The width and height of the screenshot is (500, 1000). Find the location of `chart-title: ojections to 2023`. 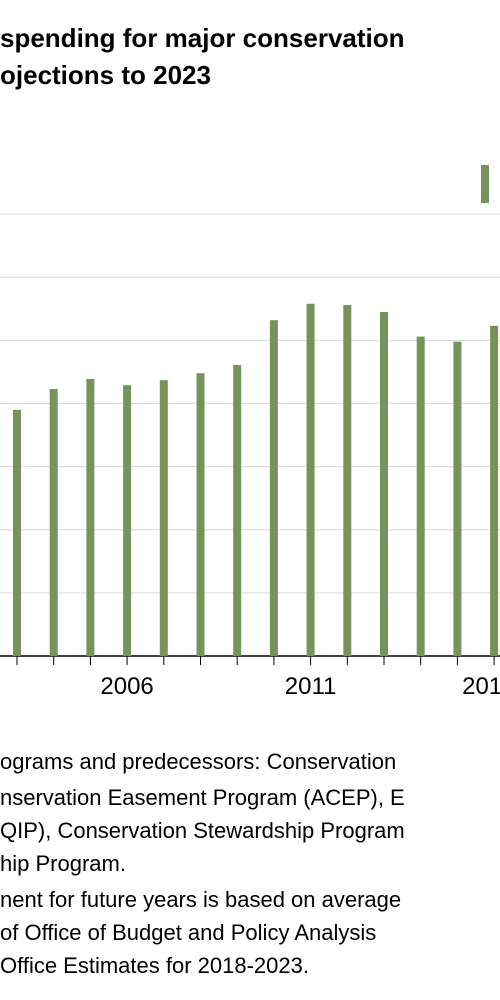

chart-title: ojections to 2023 is located at coordinates (105, 75).